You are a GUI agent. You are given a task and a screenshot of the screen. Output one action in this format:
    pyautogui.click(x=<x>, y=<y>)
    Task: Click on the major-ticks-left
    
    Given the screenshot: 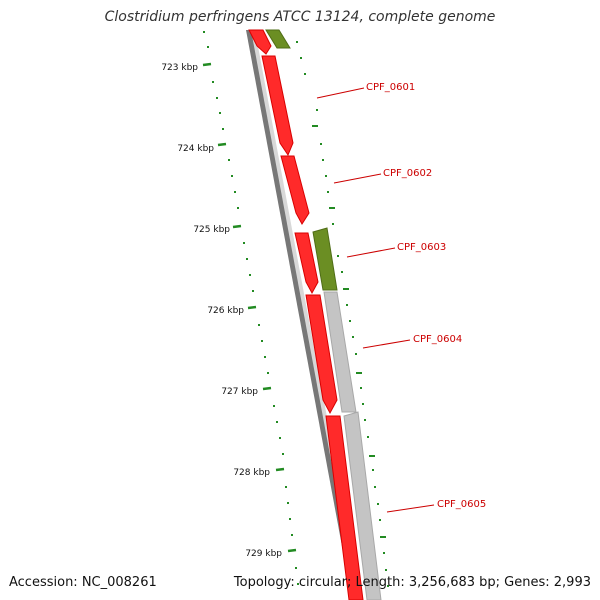 What is the action you would take?
    pyautogui.click(x=249, y=307)
    